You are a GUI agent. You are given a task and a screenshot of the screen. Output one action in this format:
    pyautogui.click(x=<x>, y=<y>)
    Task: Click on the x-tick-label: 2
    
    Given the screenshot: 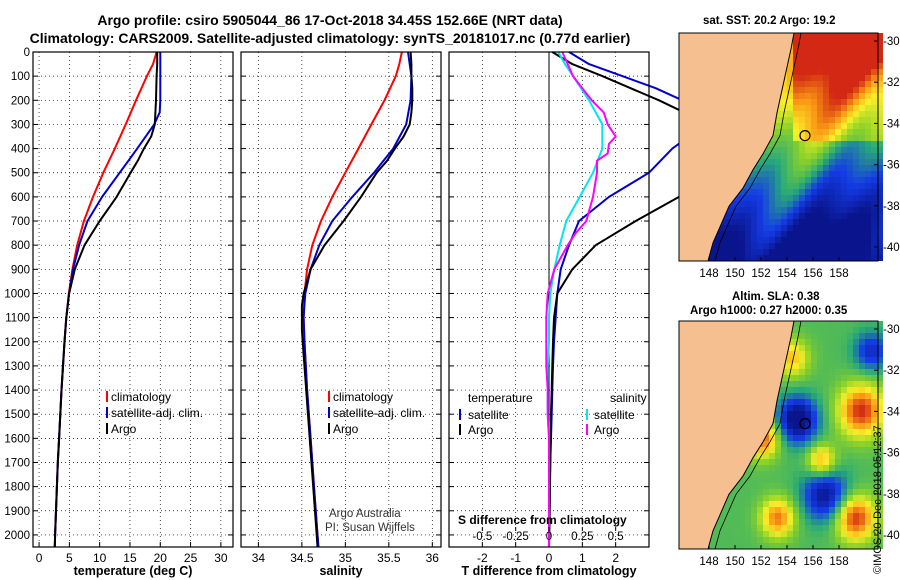 What is the action you would take?
    pyautogui.click(x=615, y=558)
    